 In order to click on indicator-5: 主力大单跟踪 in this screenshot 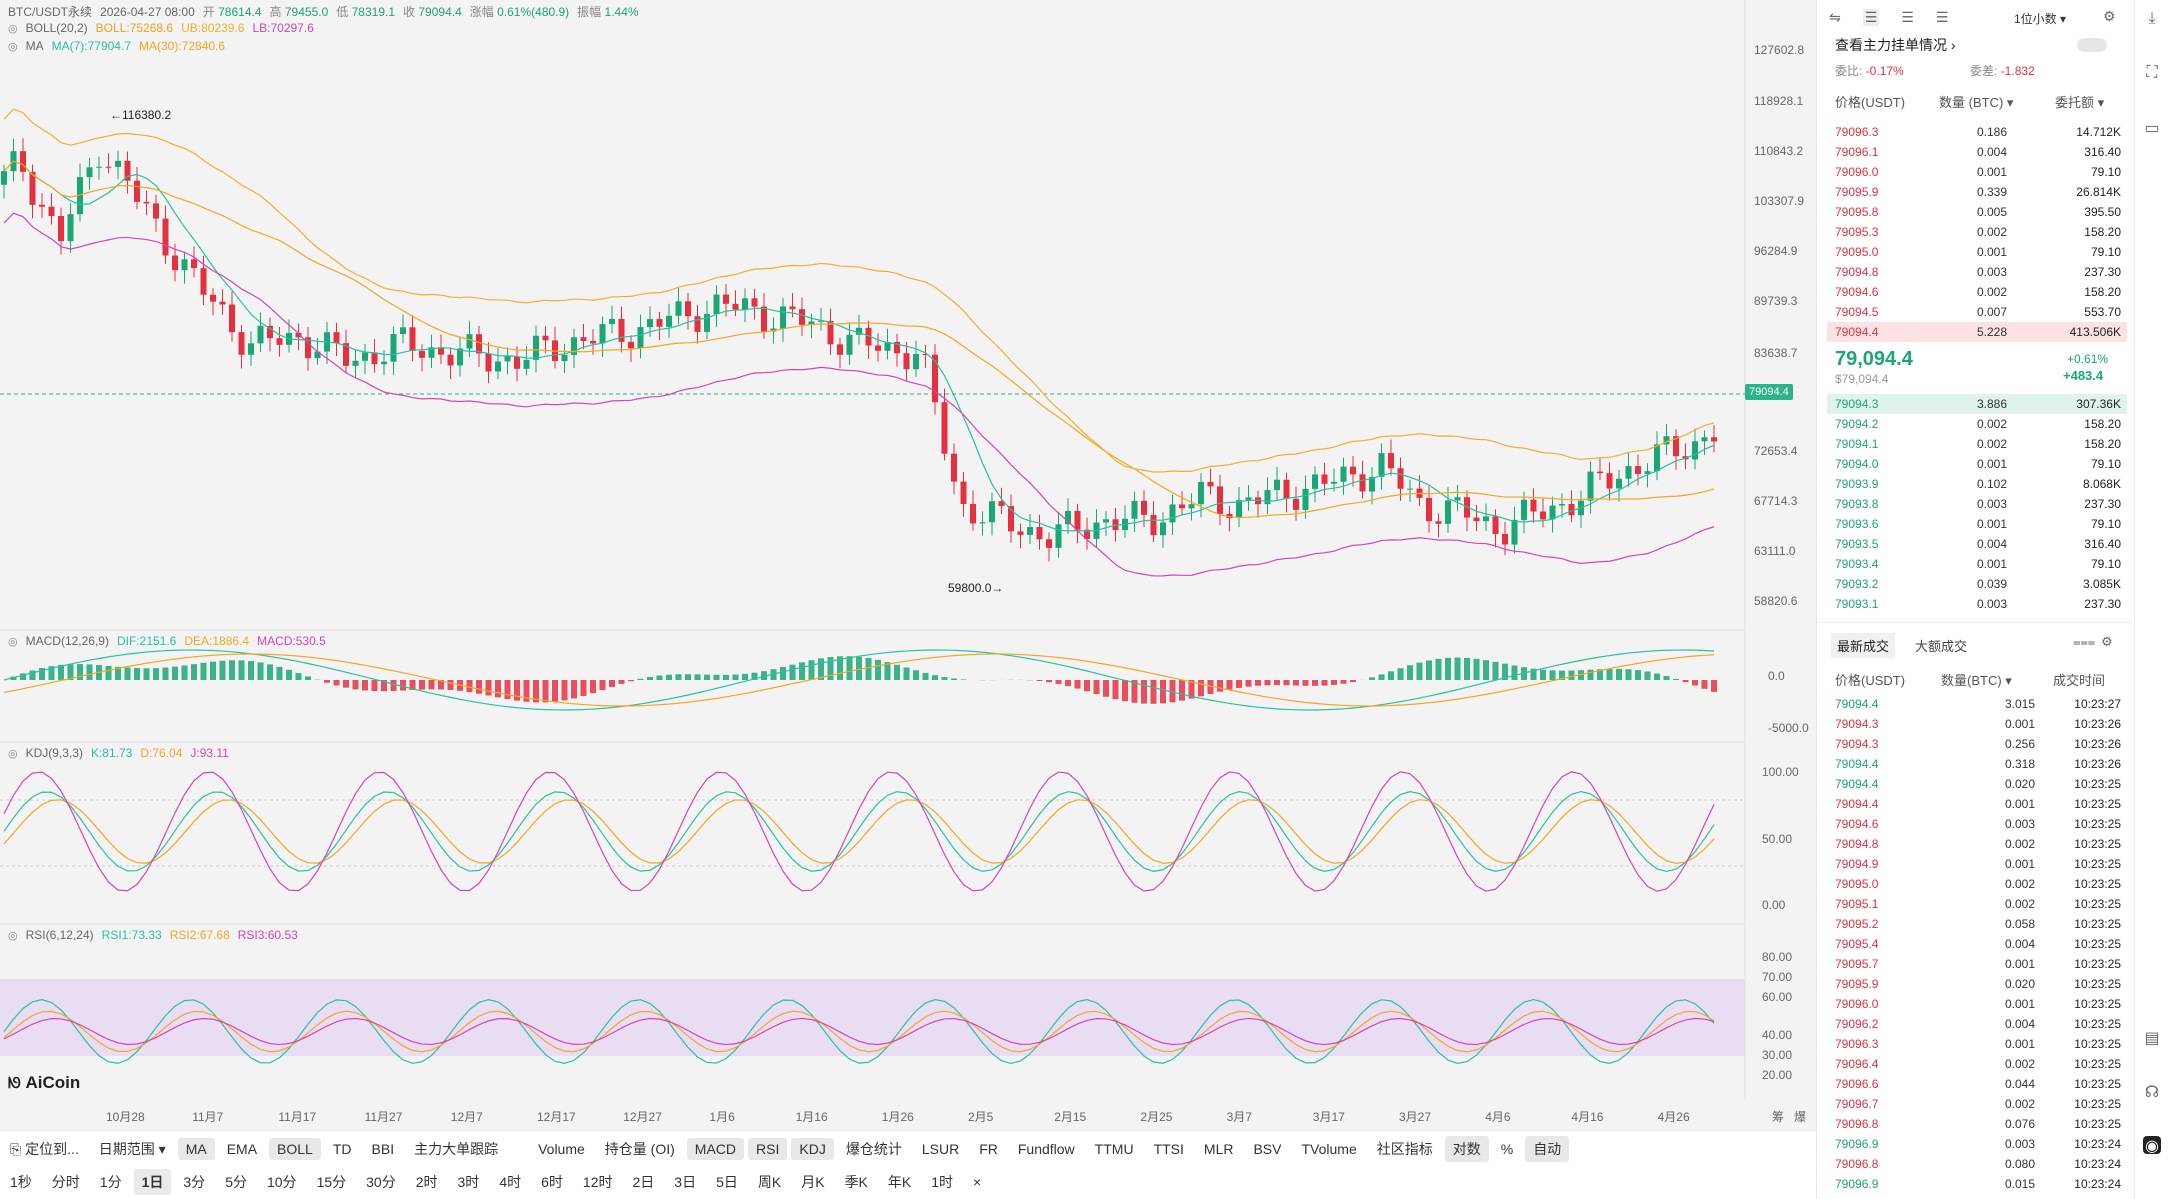, I will do `click(456, 1149)`.